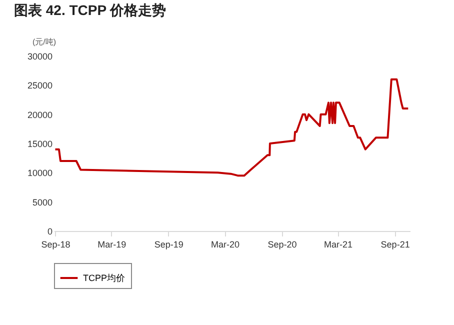 The height and width of the screenshot is (325, 454). I want to click on y-tick-label: 5000, so click(42, 202).